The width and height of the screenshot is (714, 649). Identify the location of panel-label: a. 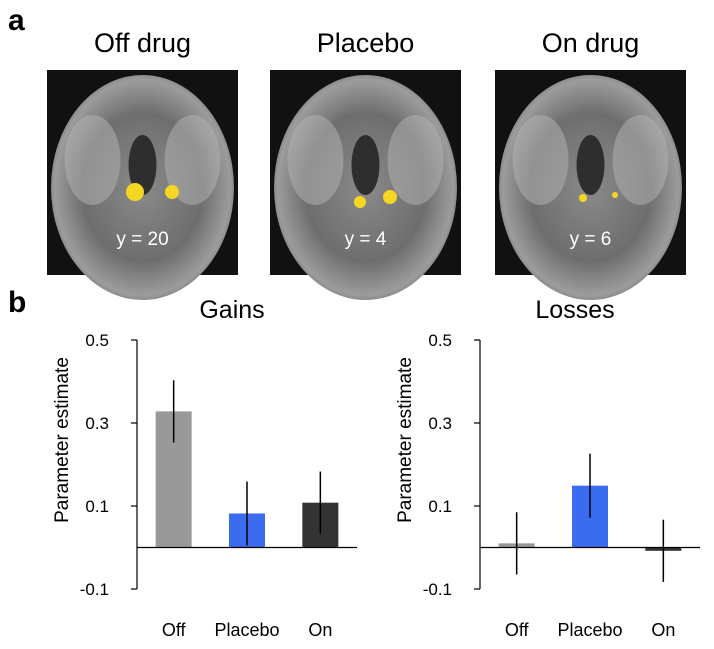
(16, 20).